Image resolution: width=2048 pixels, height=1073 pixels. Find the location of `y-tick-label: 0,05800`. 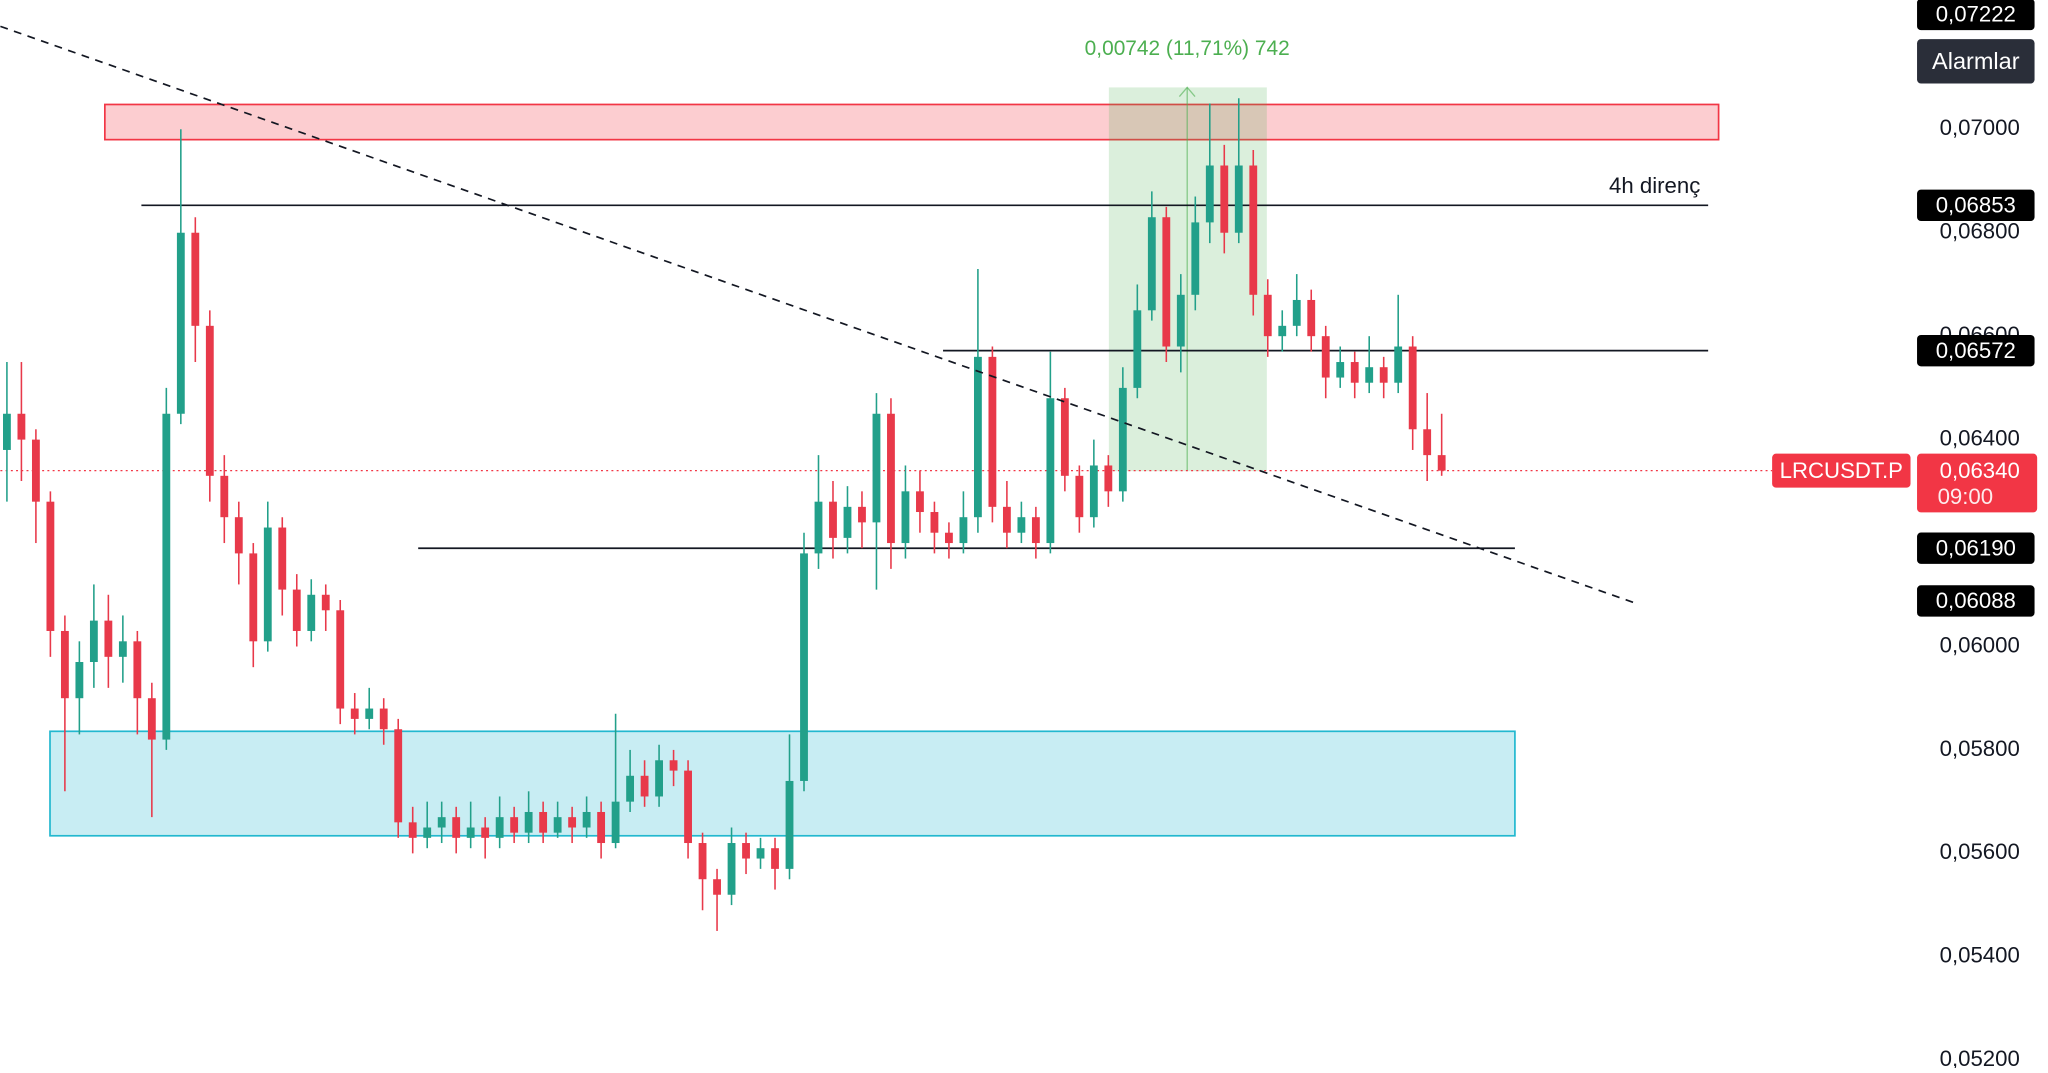

y-tick-label: 0,05800 is located at coordinates (1980, 748).